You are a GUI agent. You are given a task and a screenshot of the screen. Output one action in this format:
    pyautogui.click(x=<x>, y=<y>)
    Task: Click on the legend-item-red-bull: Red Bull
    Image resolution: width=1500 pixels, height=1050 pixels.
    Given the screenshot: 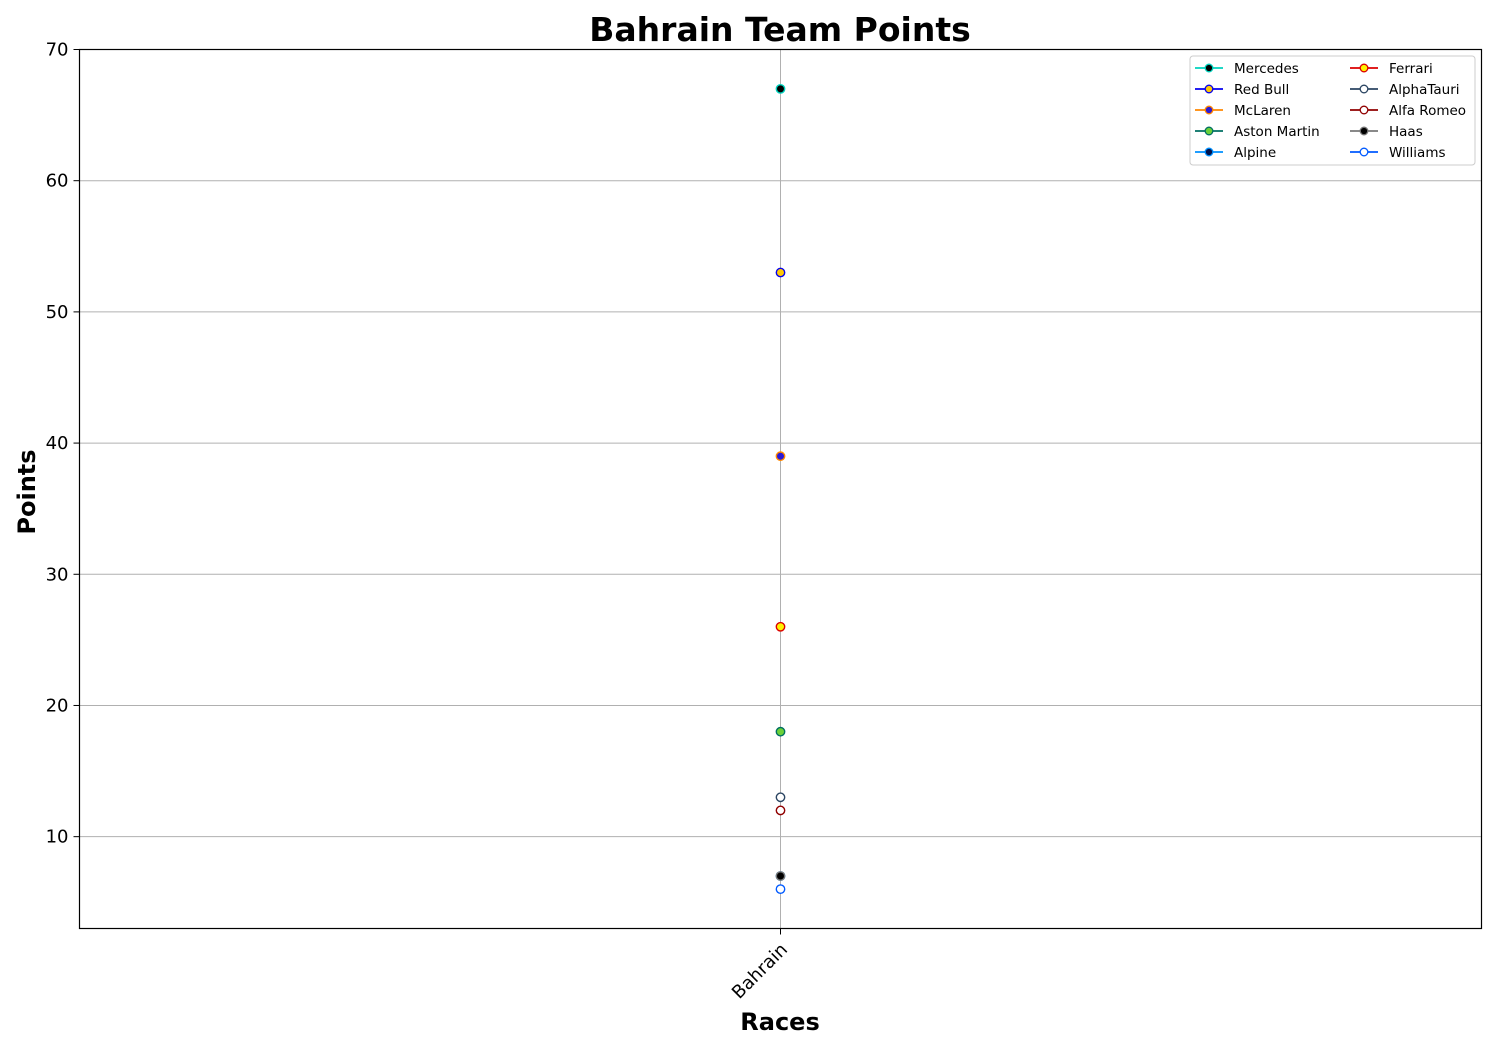 What is the action you would take?
    pyautogui.click(x=1242, y=90)
    